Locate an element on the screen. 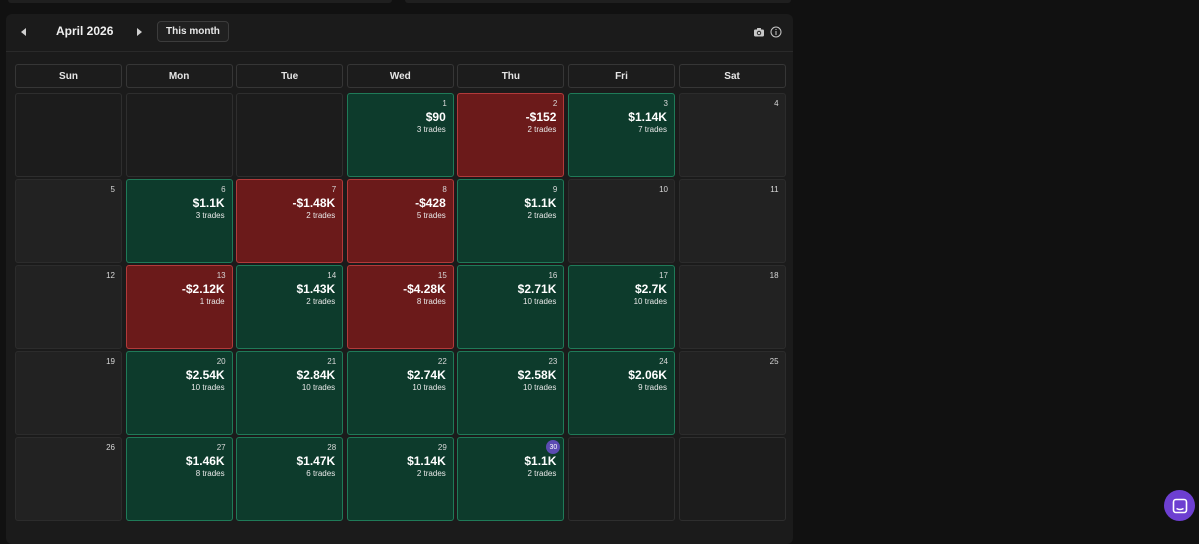 The height and width of the screenshot is (544, 1199). calendar-day-15: 15 -$4.28K 8 trades is located at coordinates (400, 307).